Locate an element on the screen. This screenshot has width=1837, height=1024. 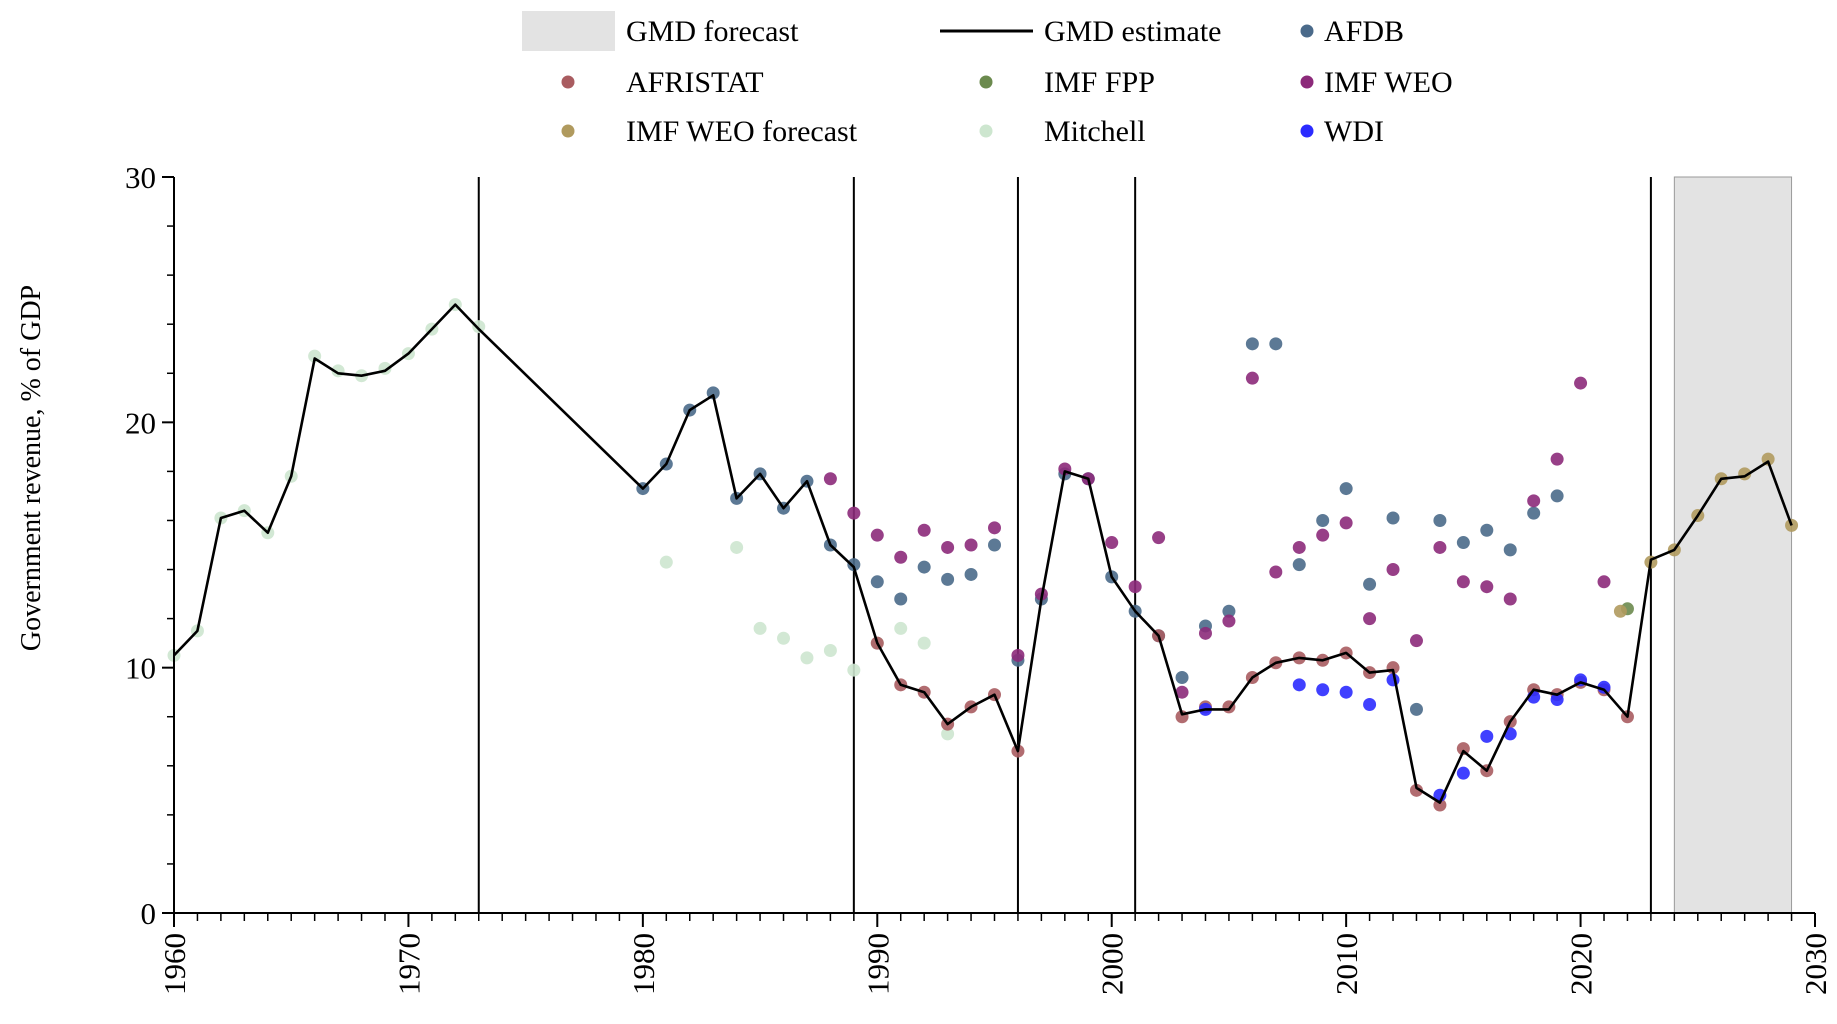
legend-swatch-wdi is located at coordinates (1307, 131).